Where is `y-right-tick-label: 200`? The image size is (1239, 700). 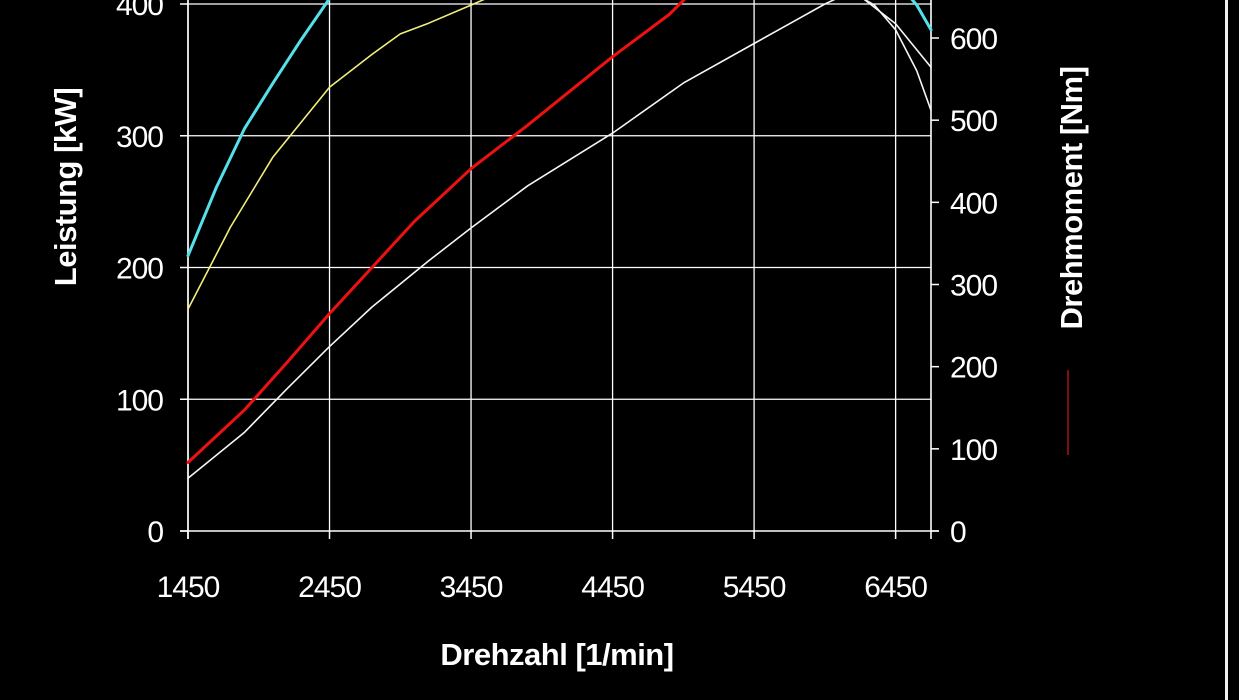
y-right-tick-label: 200 is located at coordinates (973, 368).